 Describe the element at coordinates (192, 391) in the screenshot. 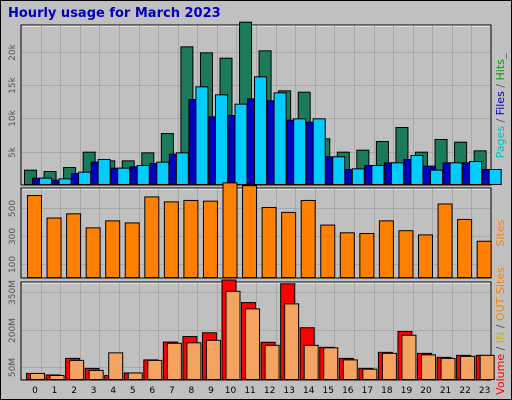

I see `hour-label: 8` at that location.